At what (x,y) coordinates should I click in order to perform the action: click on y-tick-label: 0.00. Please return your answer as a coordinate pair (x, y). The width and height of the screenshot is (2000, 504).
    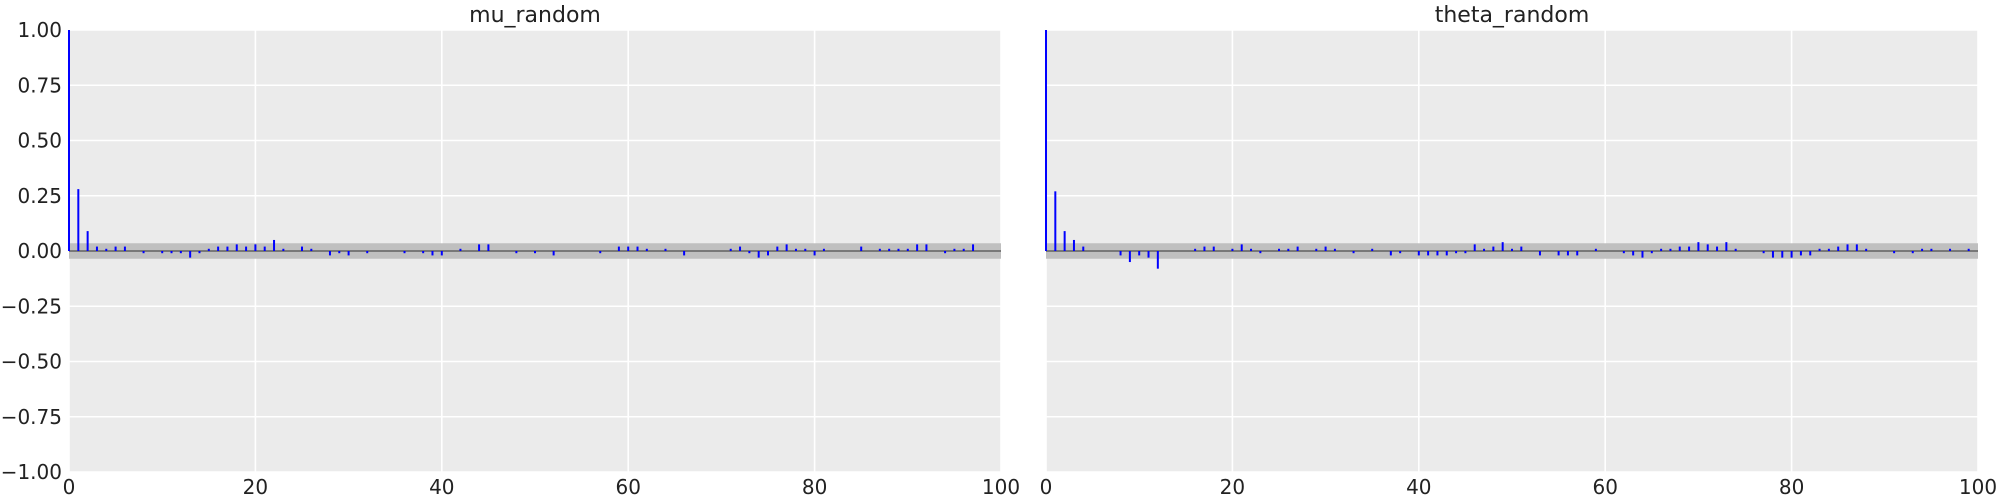
    Looking at the image, I should click on (39, 251).